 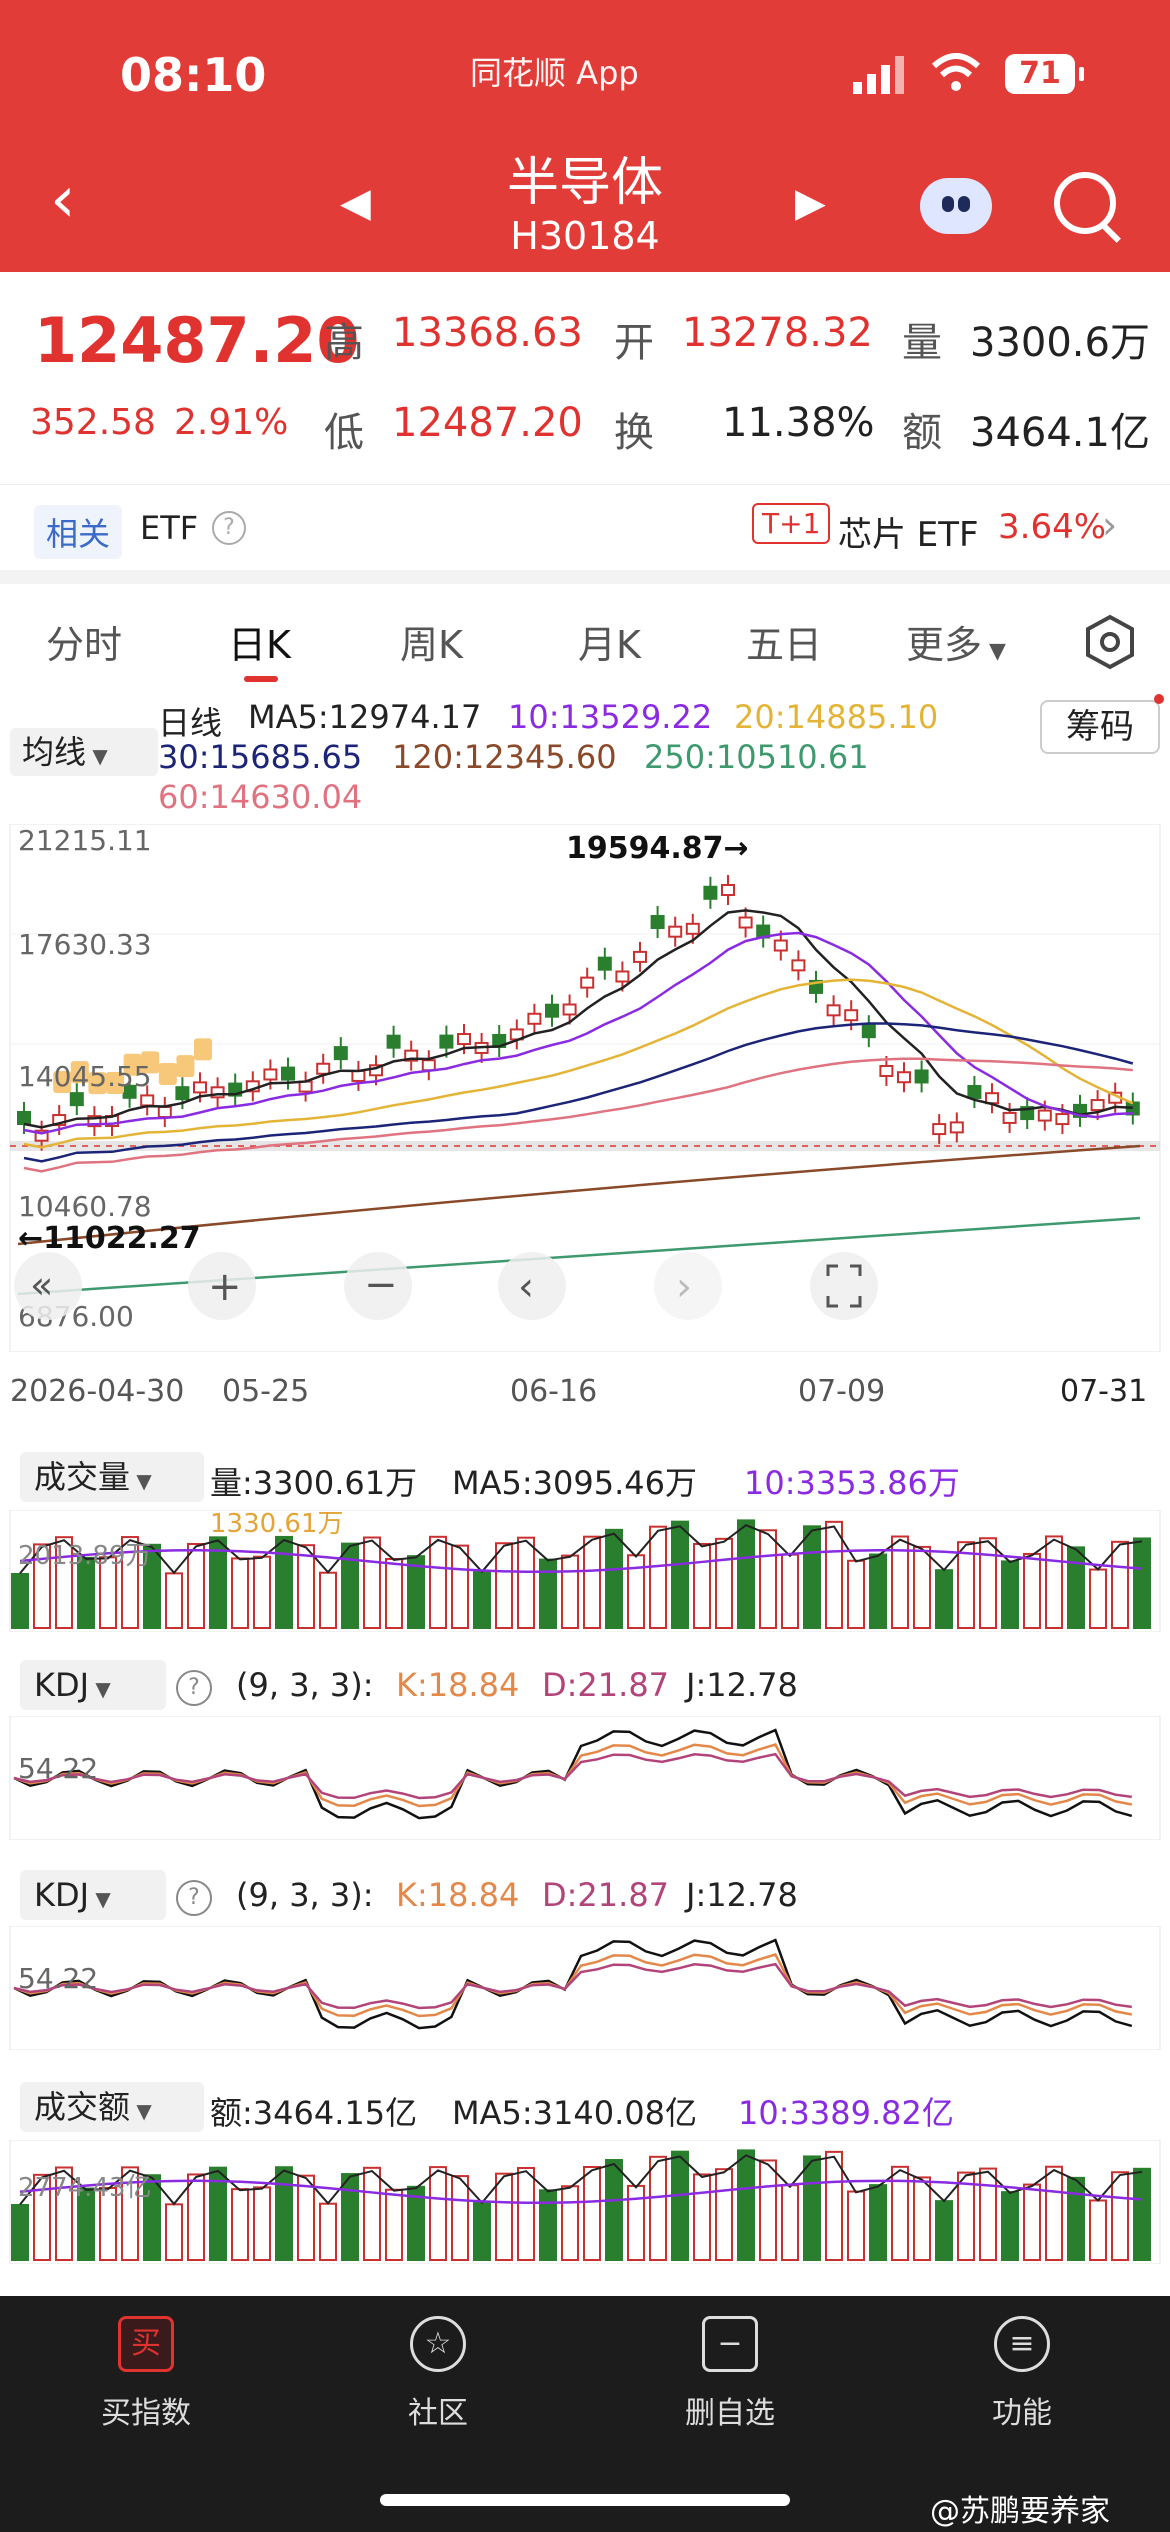 What do you see at coordinates (1104, 1391) in the screenshot?
I see `x-date-4: 07-31` at bounding box center [1104, 1391].